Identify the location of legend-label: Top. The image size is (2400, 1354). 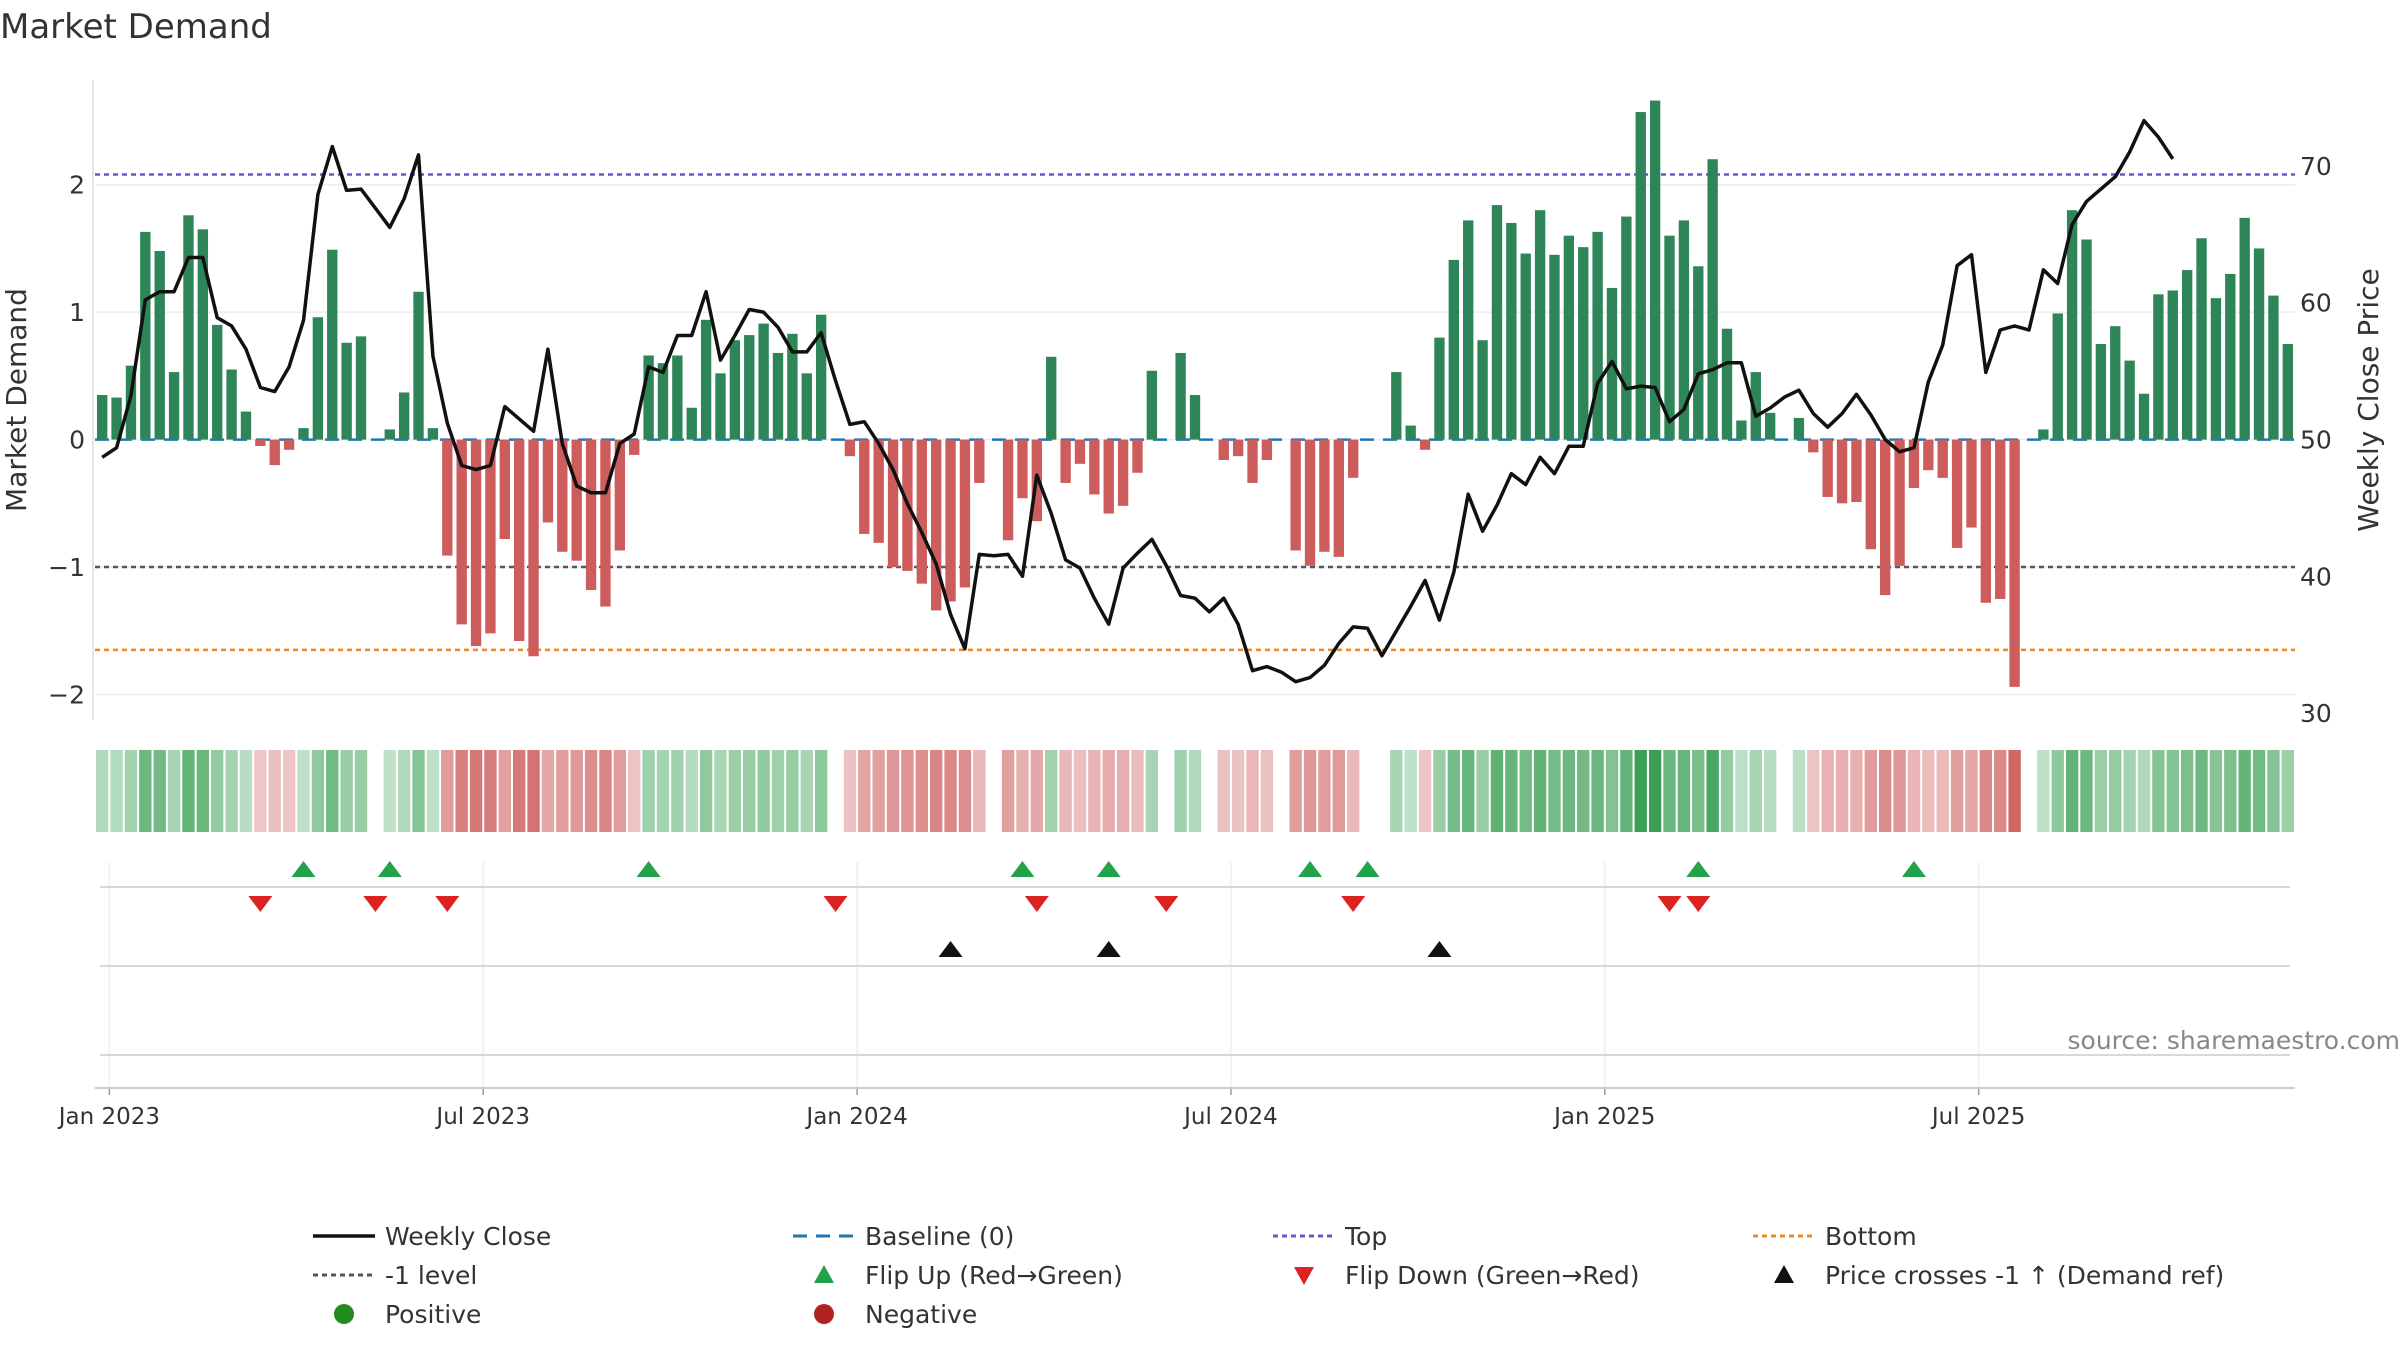
(1365, 1236).